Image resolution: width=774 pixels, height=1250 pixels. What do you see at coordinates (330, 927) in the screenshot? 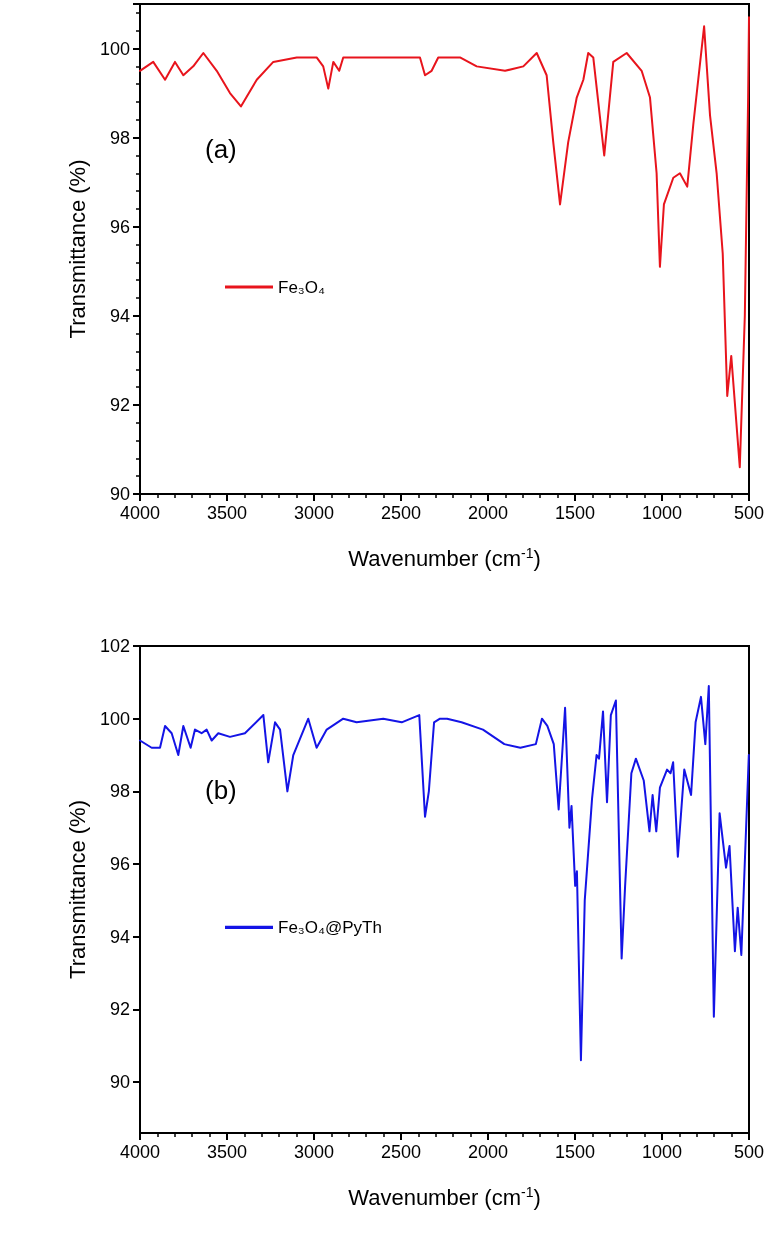
I see `legend-label: Fe₃O₄@PyTh` at bounding box center [330, 927].